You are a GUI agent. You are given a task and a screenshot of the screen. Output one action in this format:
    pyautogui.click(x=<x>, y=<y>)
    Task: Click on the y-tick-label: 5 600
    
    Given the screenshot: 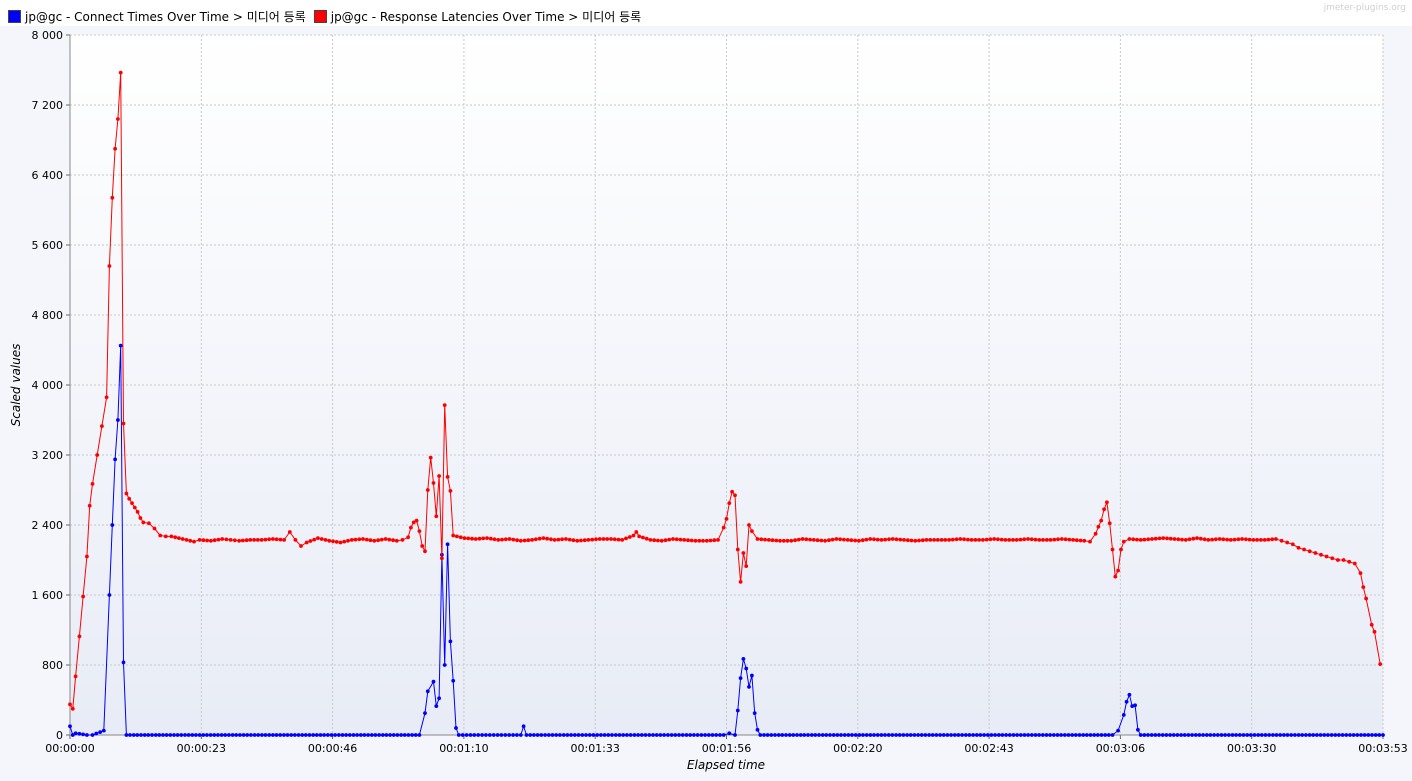 What is the action you would take?
    pyautogui.click(x=48, y=245)
    